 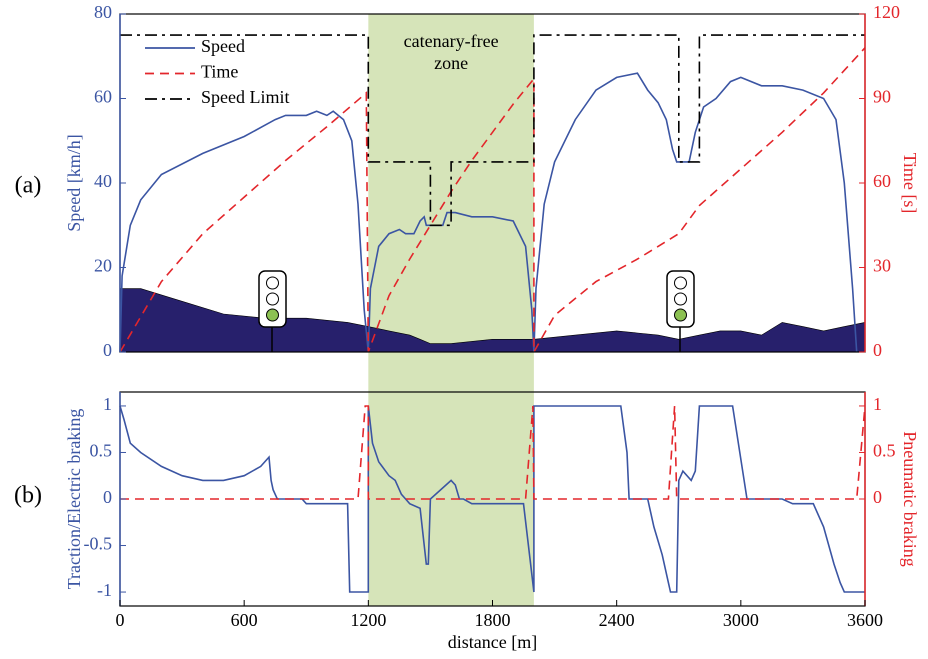 I want to click on y2-tick-label: 0.5, so click(x=884, y=451).